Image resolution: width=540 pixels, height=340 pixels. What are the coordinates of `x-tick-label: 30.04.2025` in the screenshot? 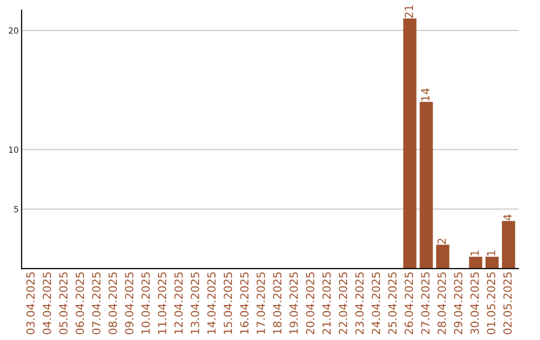 It's located at (474, 303).